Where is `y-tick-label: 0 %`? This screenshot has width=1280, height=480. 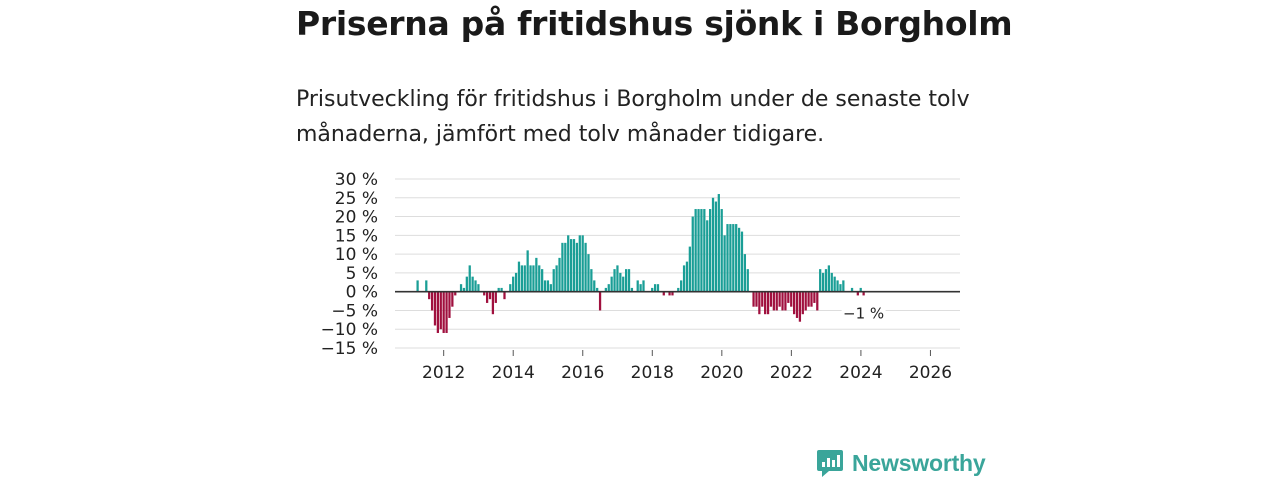
y-tick-label: 0 % is located at coordinates (362, 293).